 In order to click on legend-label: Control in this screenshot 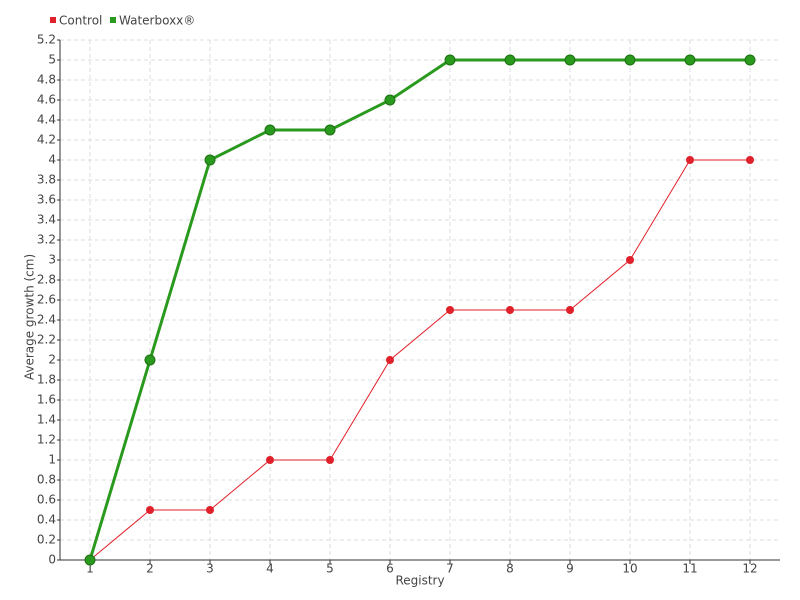, I will do `click(80, 21)`.